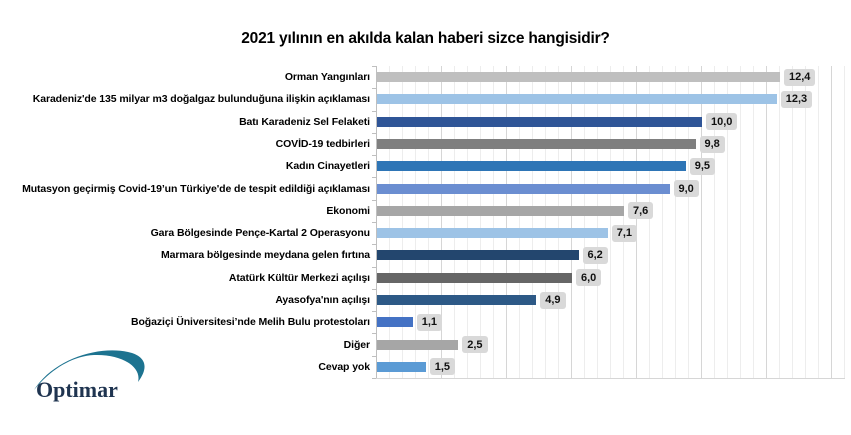  I want to click on value-label: 9,0, so click(686, 189).